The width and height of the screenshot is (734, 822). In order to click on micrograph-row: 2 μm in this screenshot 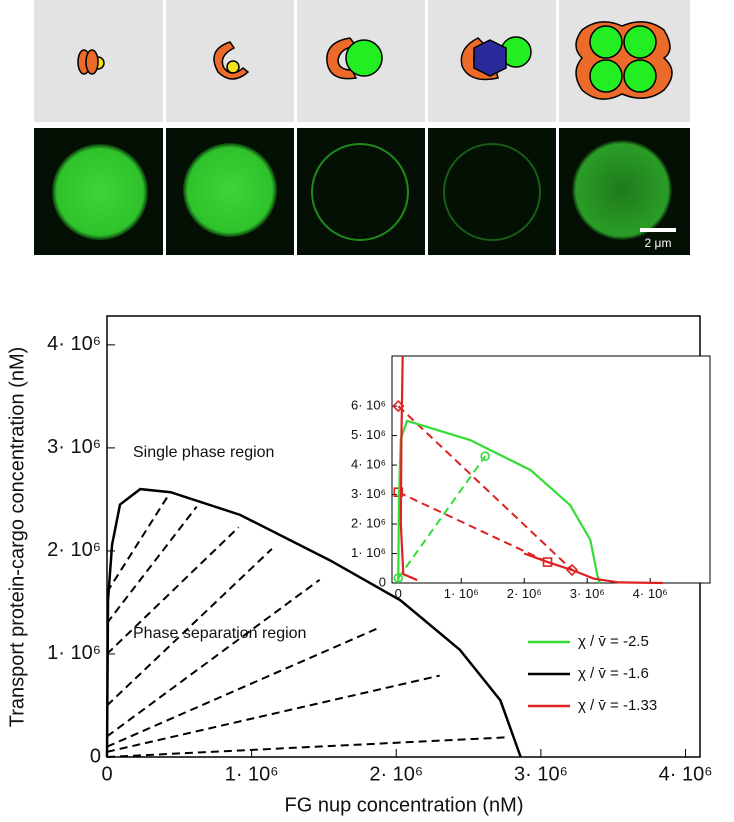, I will do `click(362, 191)`.